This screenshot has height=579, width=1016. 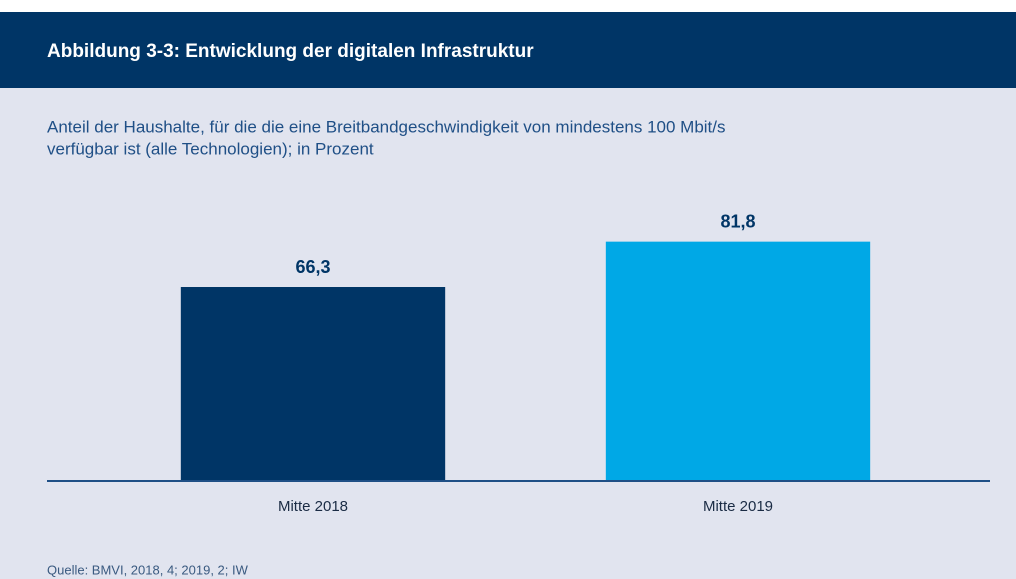 I want to click on header, so click(x=508, y=50).